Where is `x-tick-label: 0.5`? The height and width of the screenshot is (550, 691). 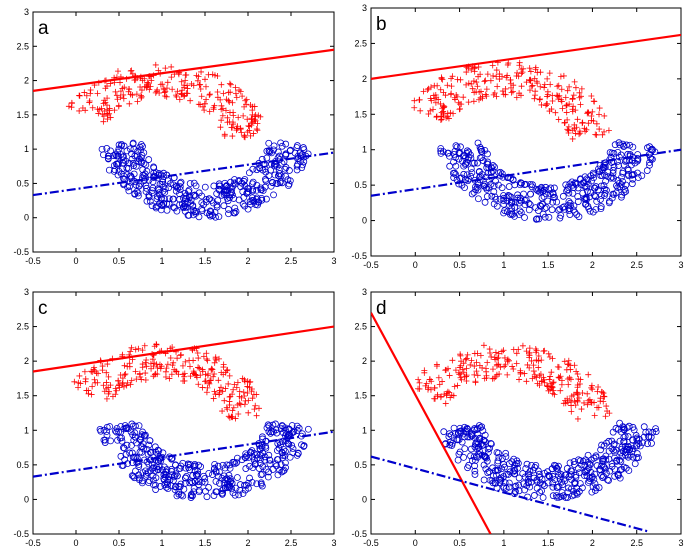
x-tick-label: 0.5 is located at coordinates (459, 265).